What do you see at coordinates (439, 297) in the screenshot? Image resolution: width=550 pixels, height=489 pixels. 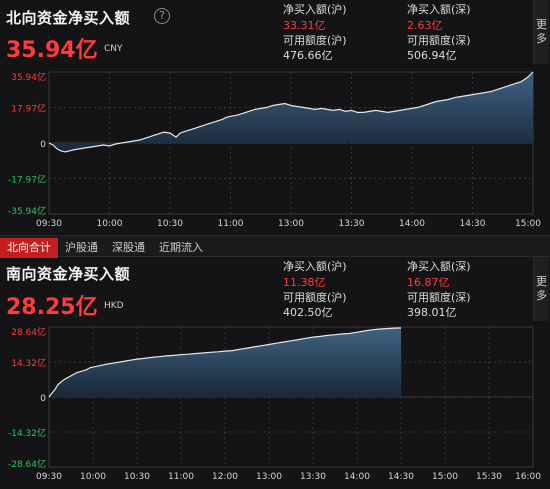 I see `south-stat-label-sz-quota: 可用额度(深)` at bounding box center [439, 297].